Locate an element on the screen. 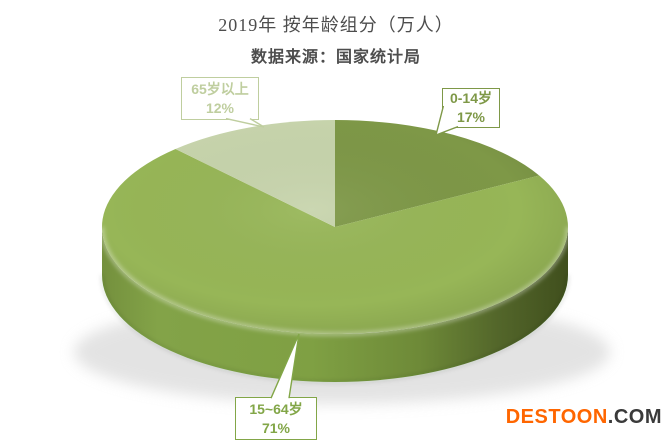 The width and height of the screenshot is (672, 443). watermark-suffix: .COM is located at coordinates (634, 417).